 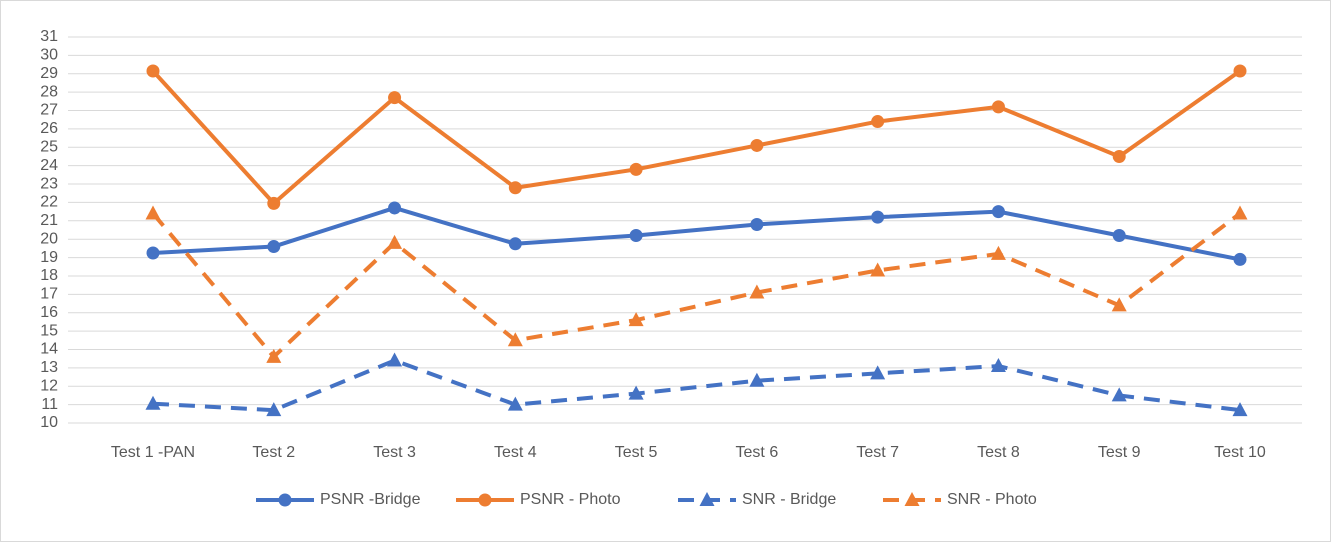 I want to click on y-tick-label: 30, so click(x=49, y=55).